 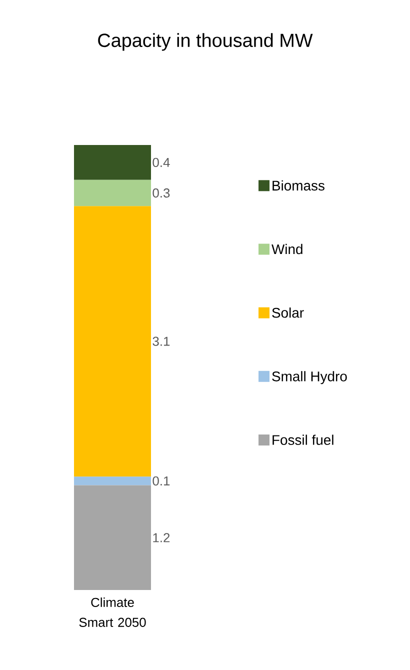 What do you see at coordinates (161, 341) in the screenshot?
I see `data-label: 3.1` at bounding box center [161, 341].